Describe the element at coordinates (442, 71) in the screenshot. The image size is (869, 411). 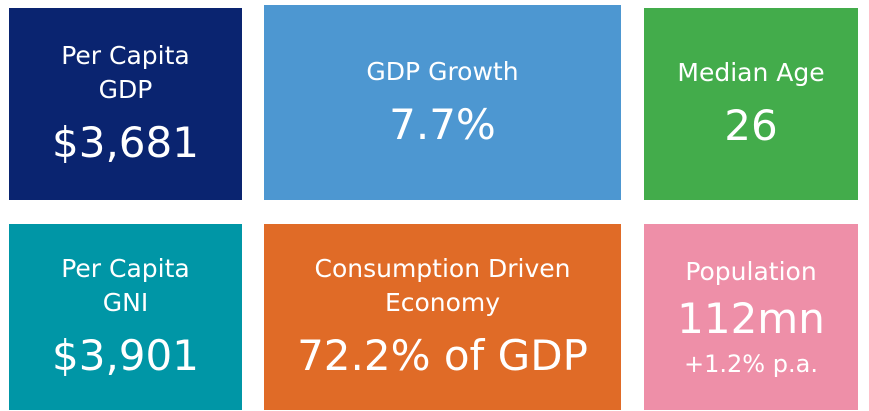
I see `tile-label: GDP Growth` at that location.